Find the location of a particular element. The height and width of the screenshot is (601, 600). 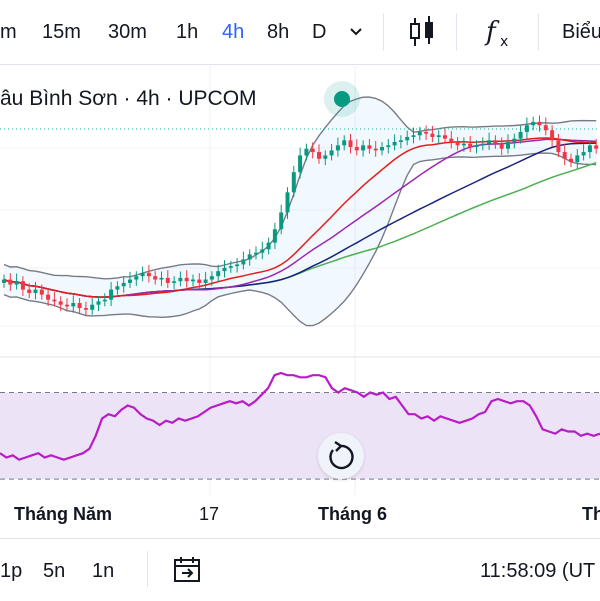

timeframe-8h: 8h is located at coordinates (278, 32).